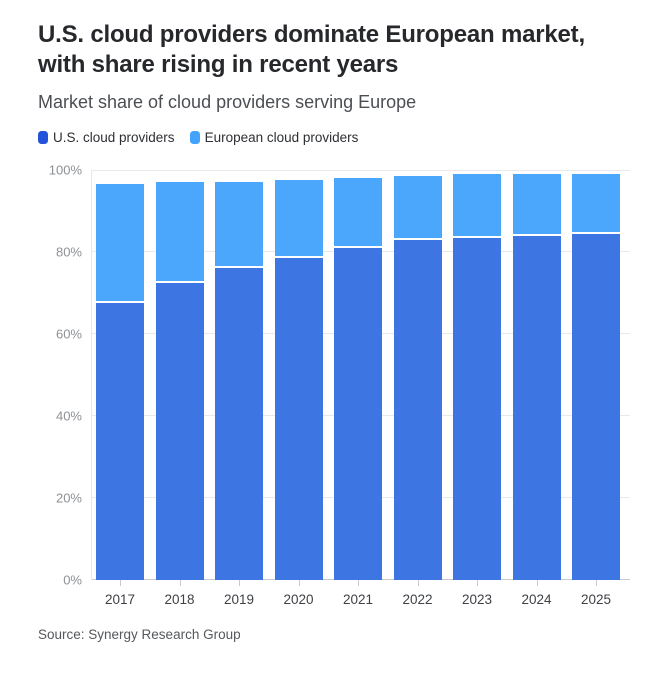 Image resolution: width=666 pixels, height=678 pixels. I want to click on x-axis-tick-2020, so click(299, 583).